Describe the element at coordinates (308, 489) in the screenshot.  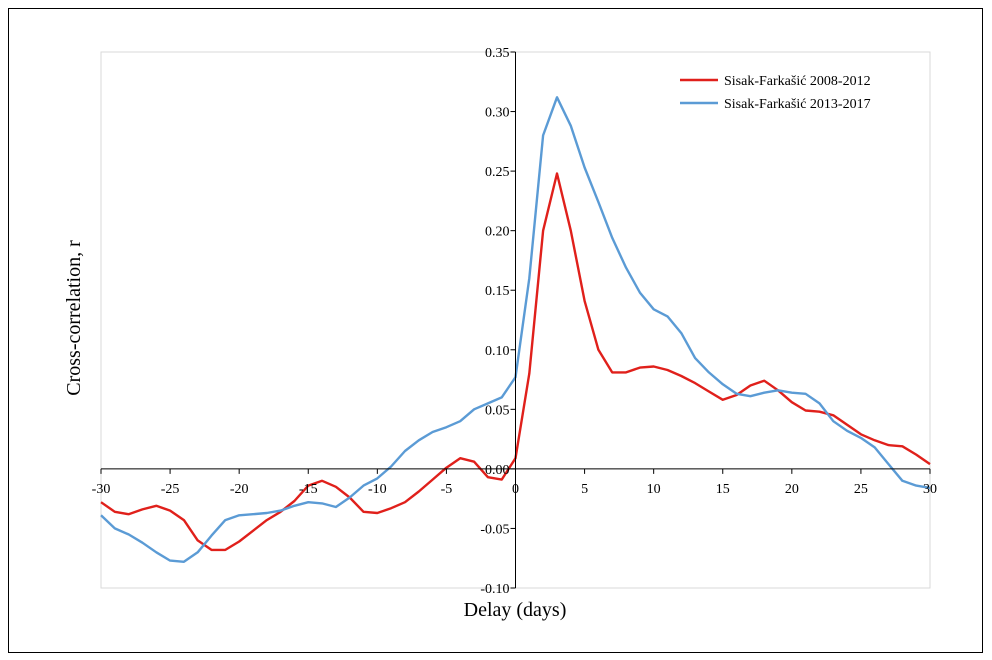
I see `x-tick-label: -15` at that location.